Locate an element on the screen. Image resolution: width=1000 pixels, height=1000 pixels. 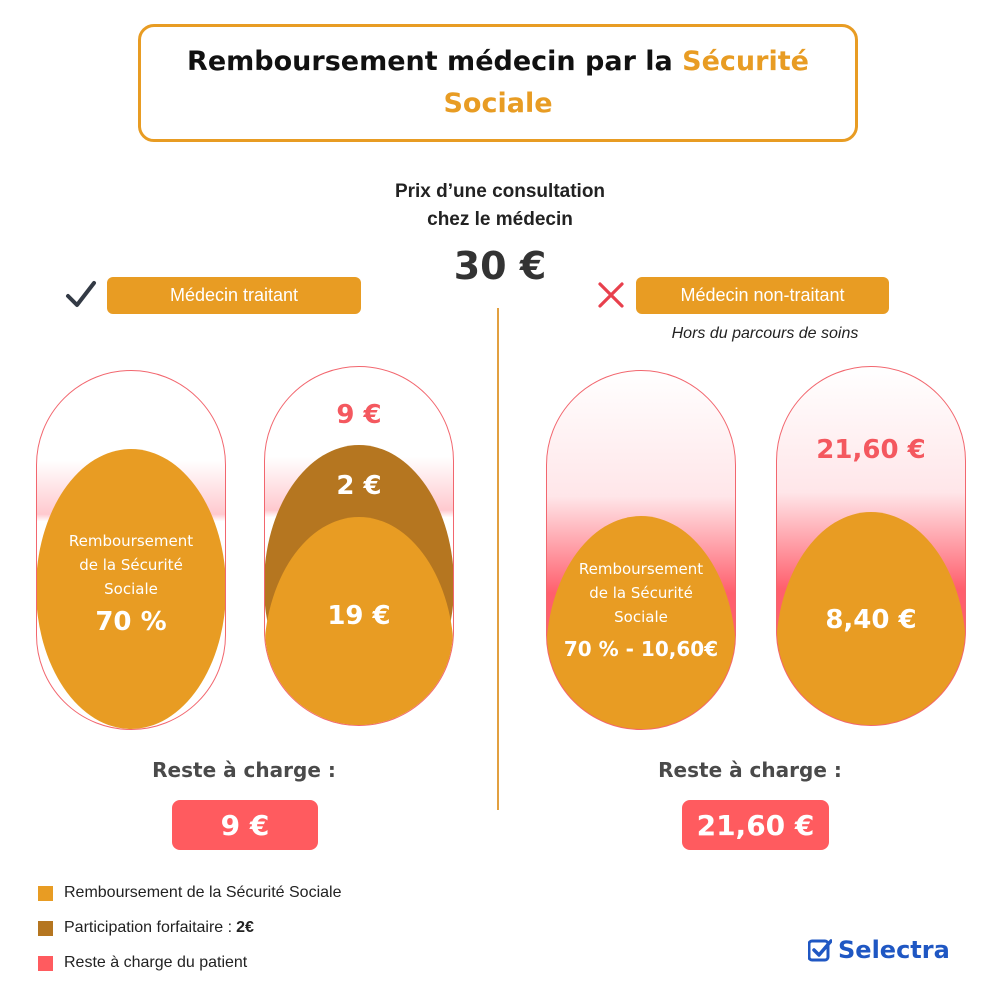
capsule-rembourse-value: 19 € is located at coordinates (359, 616).